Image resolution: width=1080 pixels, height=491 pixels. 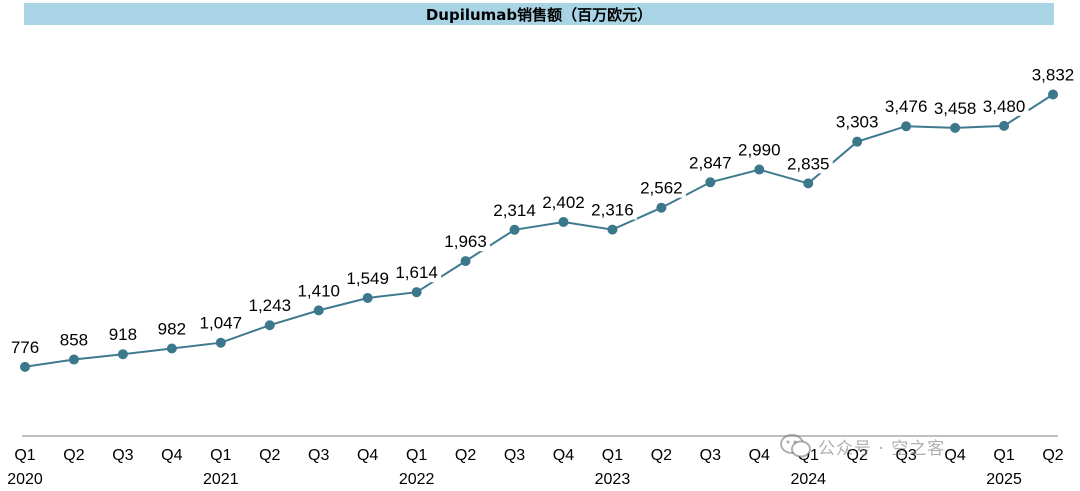 I want to click on data-label: 2,314, so click(x=514, y=210).